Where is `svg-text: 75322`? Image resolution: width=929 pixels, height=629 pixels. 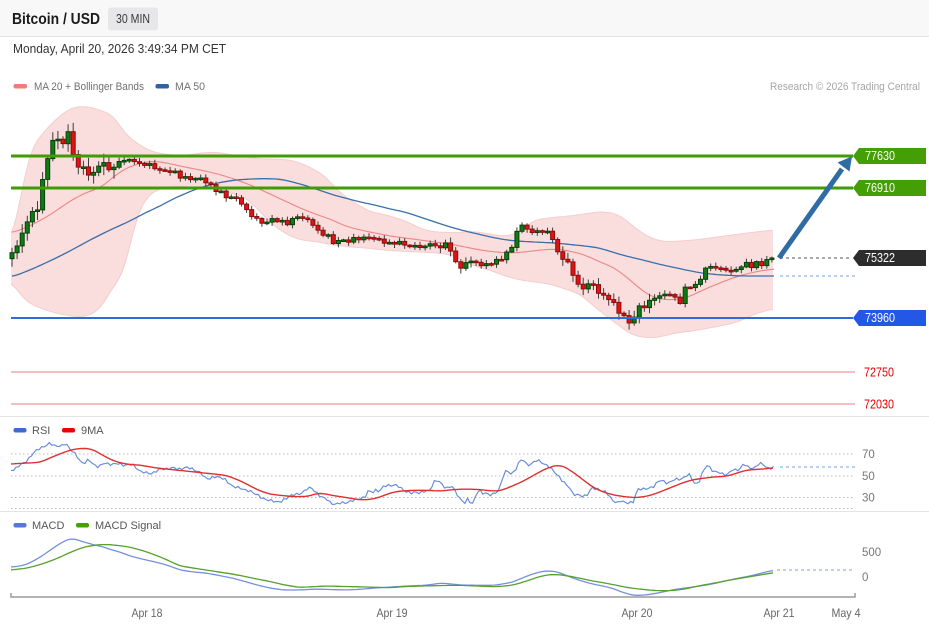 svg-text: 75322 is located at coordinates (880, 258).